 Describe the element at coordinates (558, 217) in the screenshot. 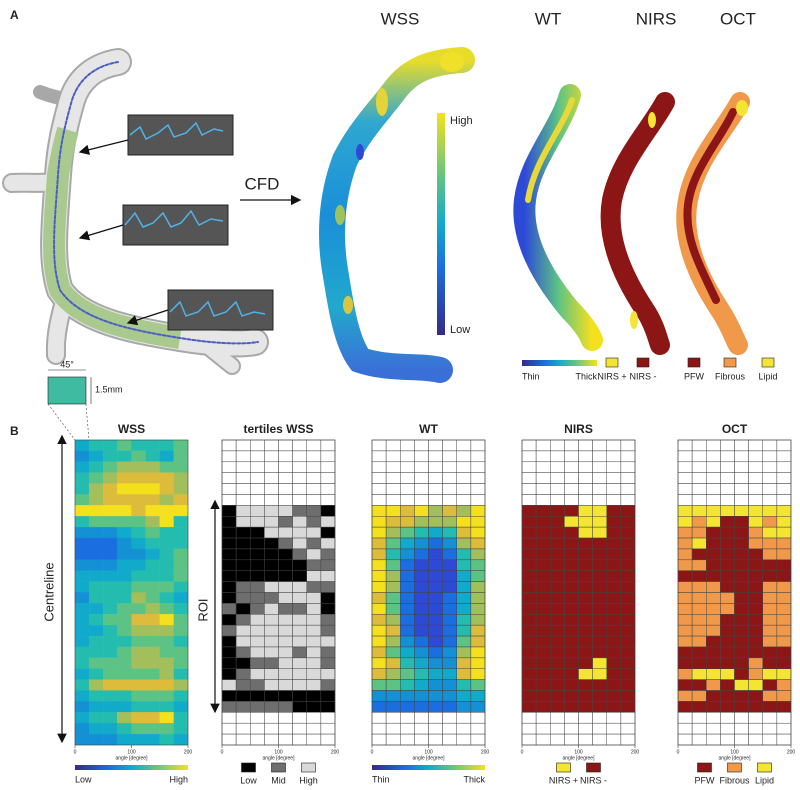

I see `wt-vessel` at that location.